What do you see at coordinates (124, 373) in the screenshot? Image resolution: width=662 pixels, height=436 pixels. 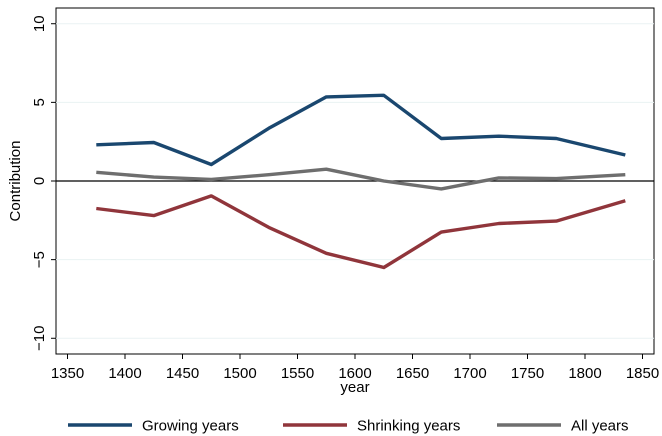 I see `x-tick-label: 1400` at bounding box center [124, 373].